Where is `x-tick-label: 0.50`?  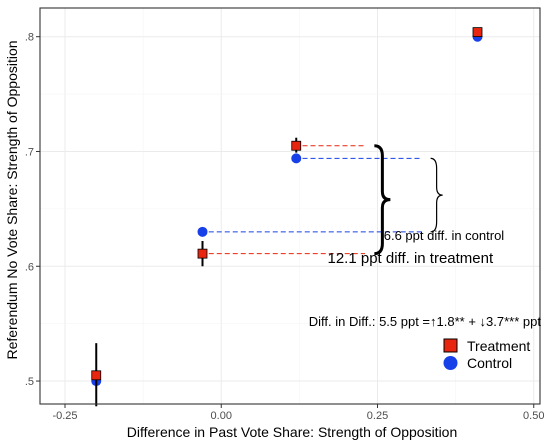 x-tick-label: 0.50 is located at coordinates (533, 416).